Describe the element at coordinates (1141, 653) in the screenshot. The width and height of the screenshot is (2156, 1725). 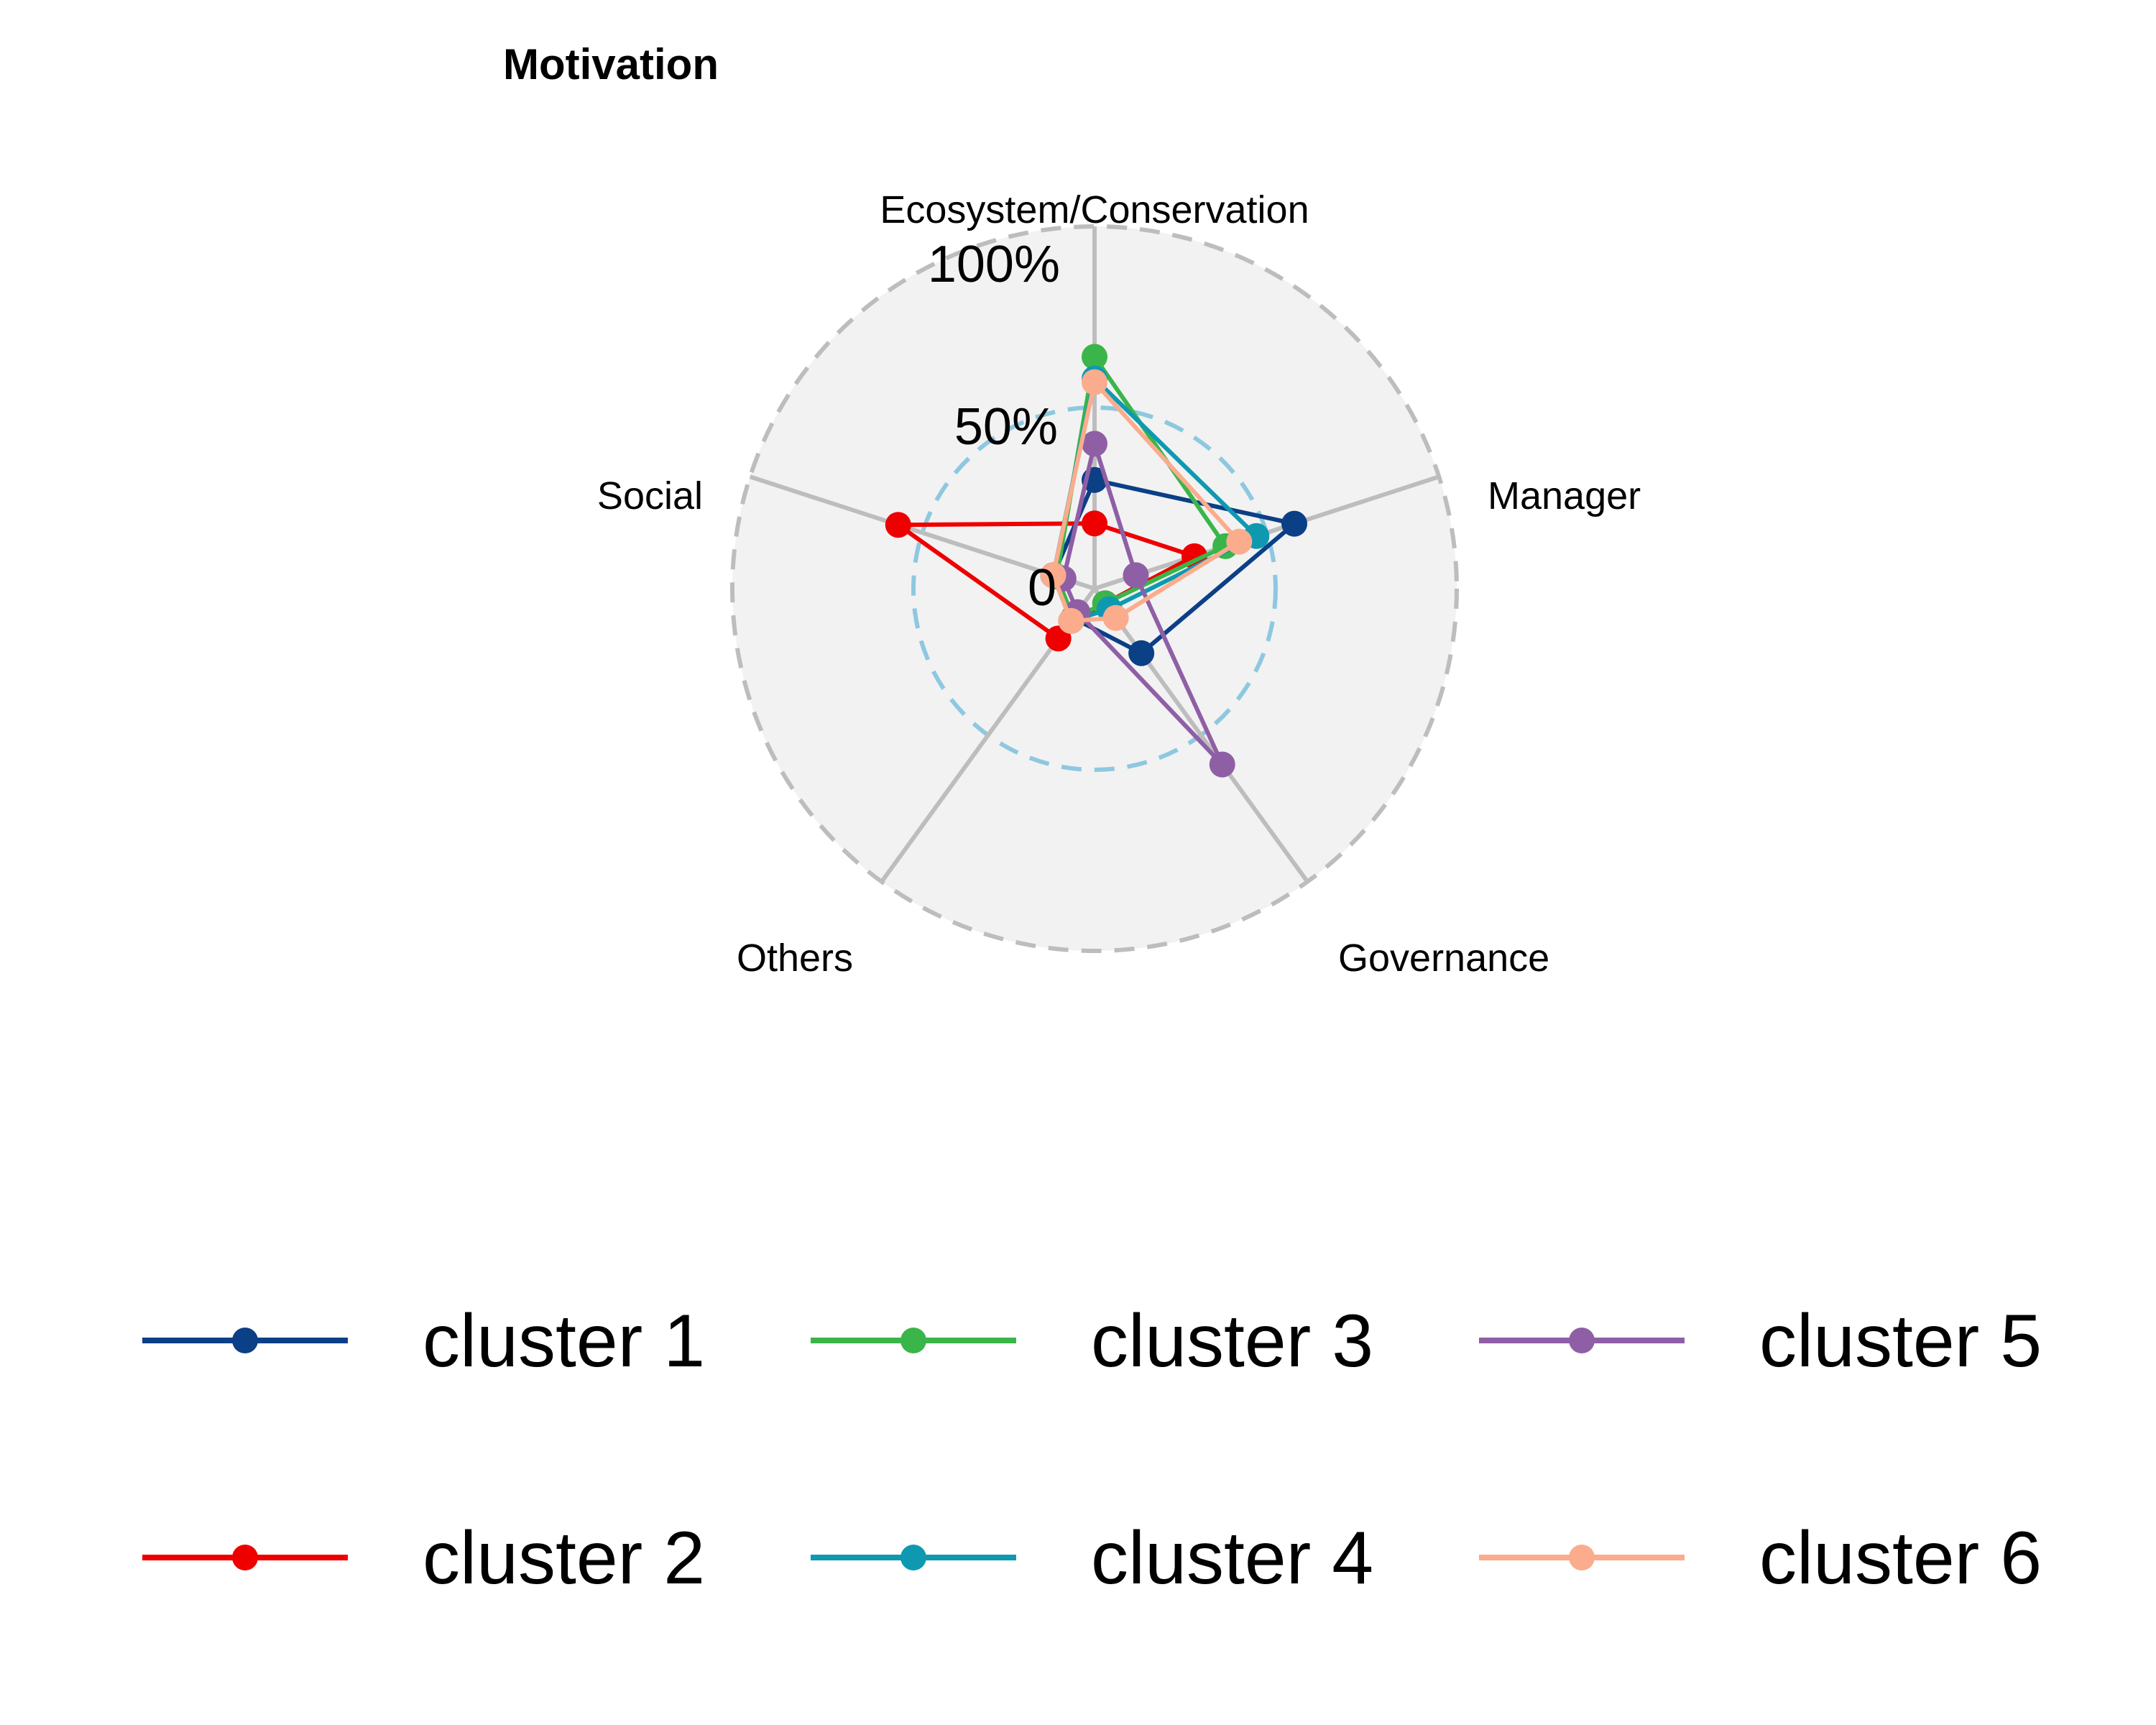
I see `point-s1-a2` at that location.